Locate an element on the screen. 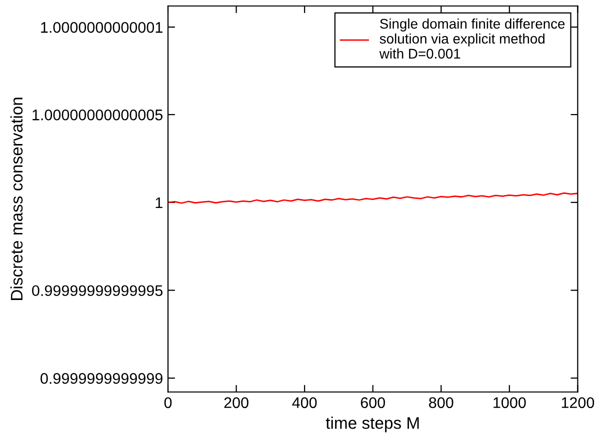 The width and height of the screenshot is (605, 440). y-tick-label: 0.9999999999999 is located at coordinates (101, 378).